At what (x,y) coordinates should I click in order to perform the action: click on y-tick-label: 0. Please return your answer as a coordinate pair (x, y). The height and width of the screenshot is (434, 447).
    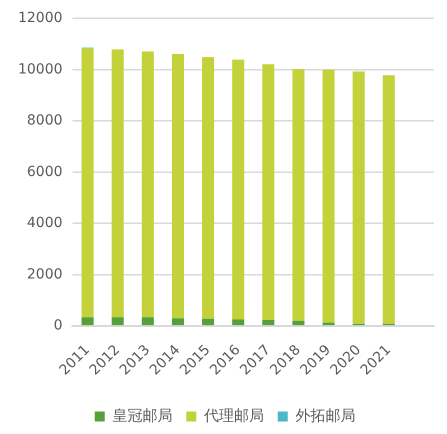
    Looking at the image, I should click on (58, 326).